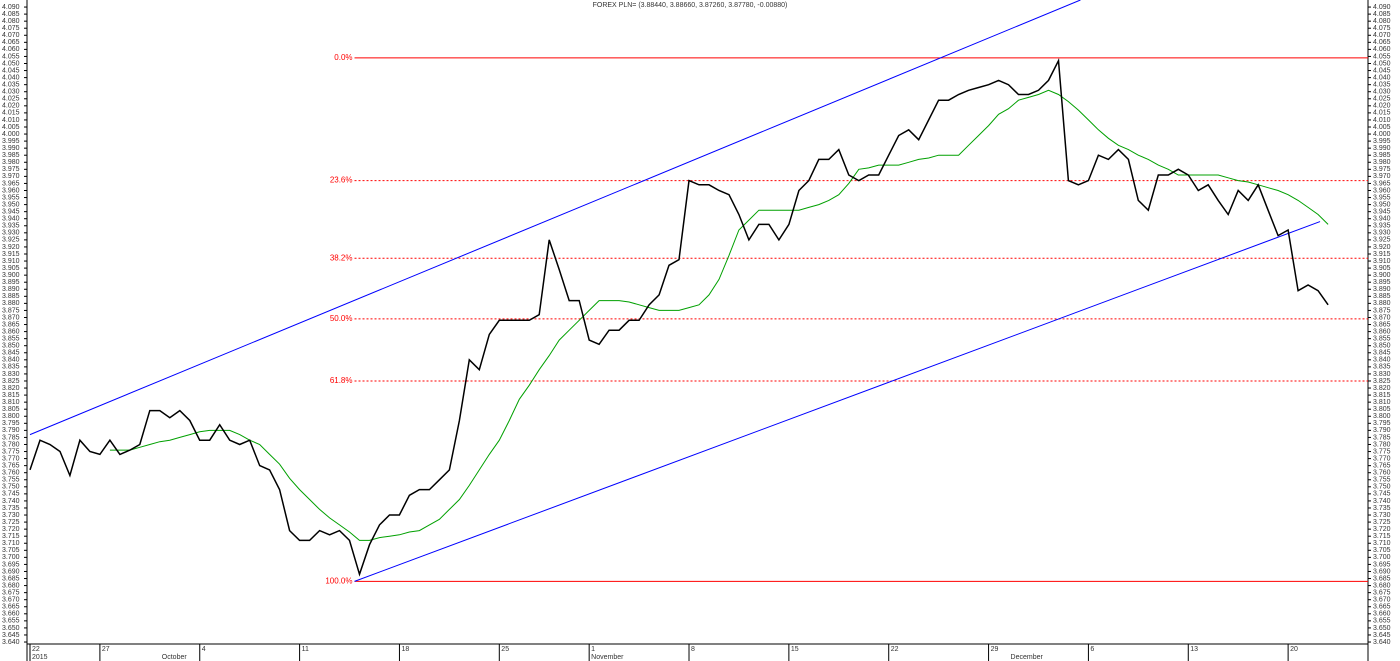  What do you see at coordinates (1382, 226) in the screenshot?
I see `y-tick-label: 3.935` at bounding box center [1382, 226].